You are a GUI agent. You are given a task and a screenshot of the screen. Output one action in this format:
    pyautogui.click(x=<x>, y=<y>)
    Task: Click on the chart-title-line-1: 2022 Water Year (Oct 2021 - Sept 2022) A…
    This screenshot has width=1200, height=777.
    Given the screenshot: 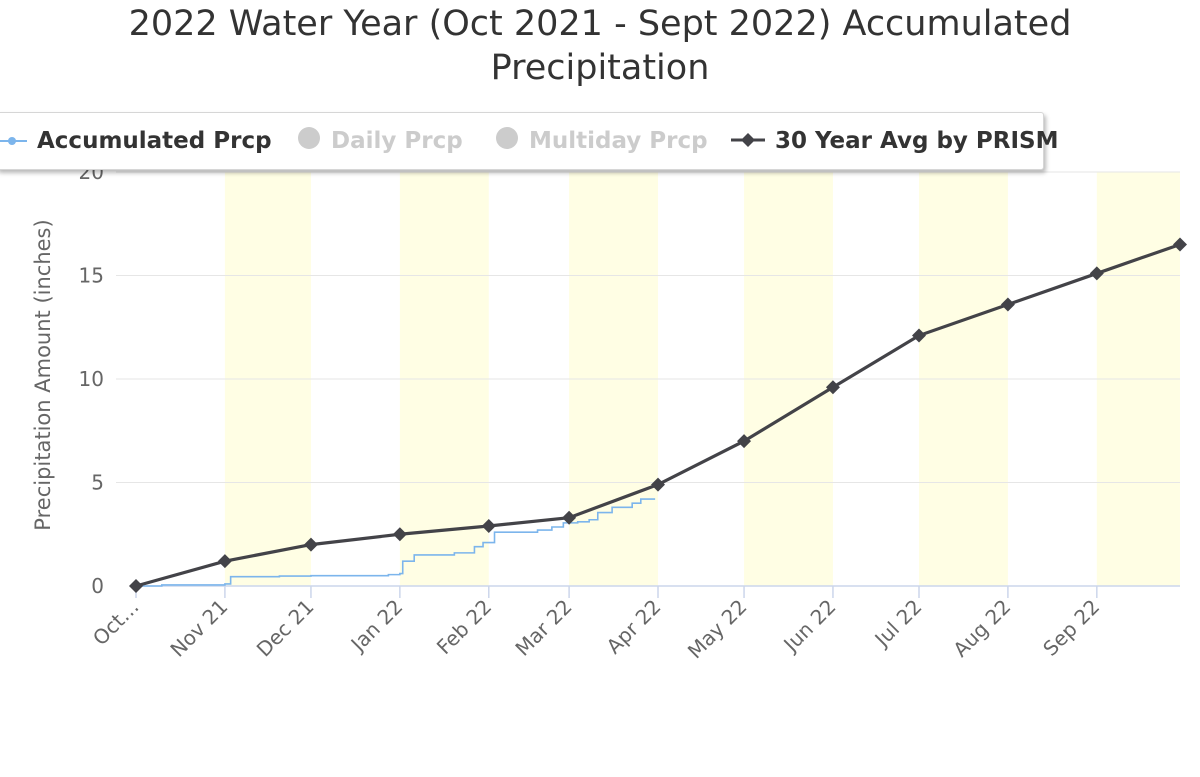 What is the action you would take?
    pyautogui.click(x=600, y=24)
    